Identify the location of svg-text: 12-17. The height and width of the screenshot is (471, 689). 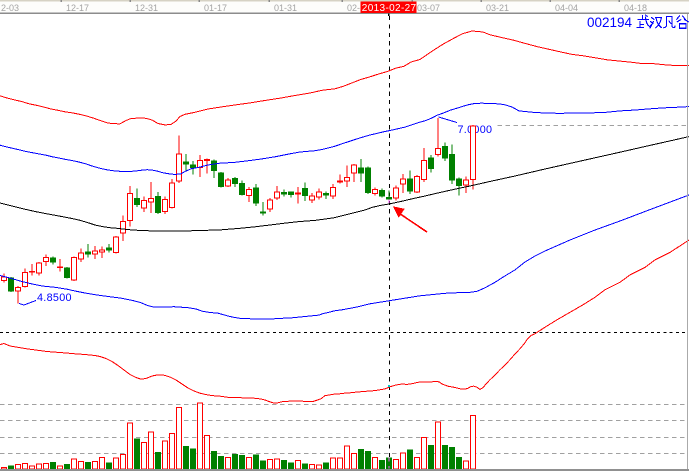
(77, 8).